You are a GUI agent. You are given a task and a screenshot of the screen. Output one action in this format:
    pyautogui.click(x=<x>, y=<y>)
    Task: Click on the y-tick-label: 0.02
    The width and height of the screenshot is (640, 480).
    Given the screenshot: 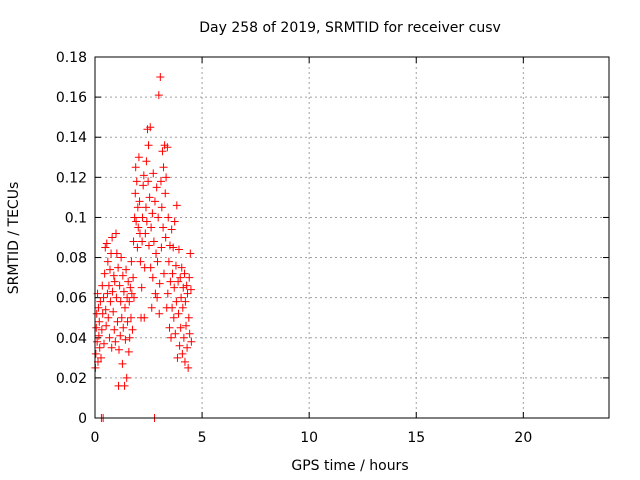 What is the action you would take?
    pyautogui.click(x=71, y=379)
    